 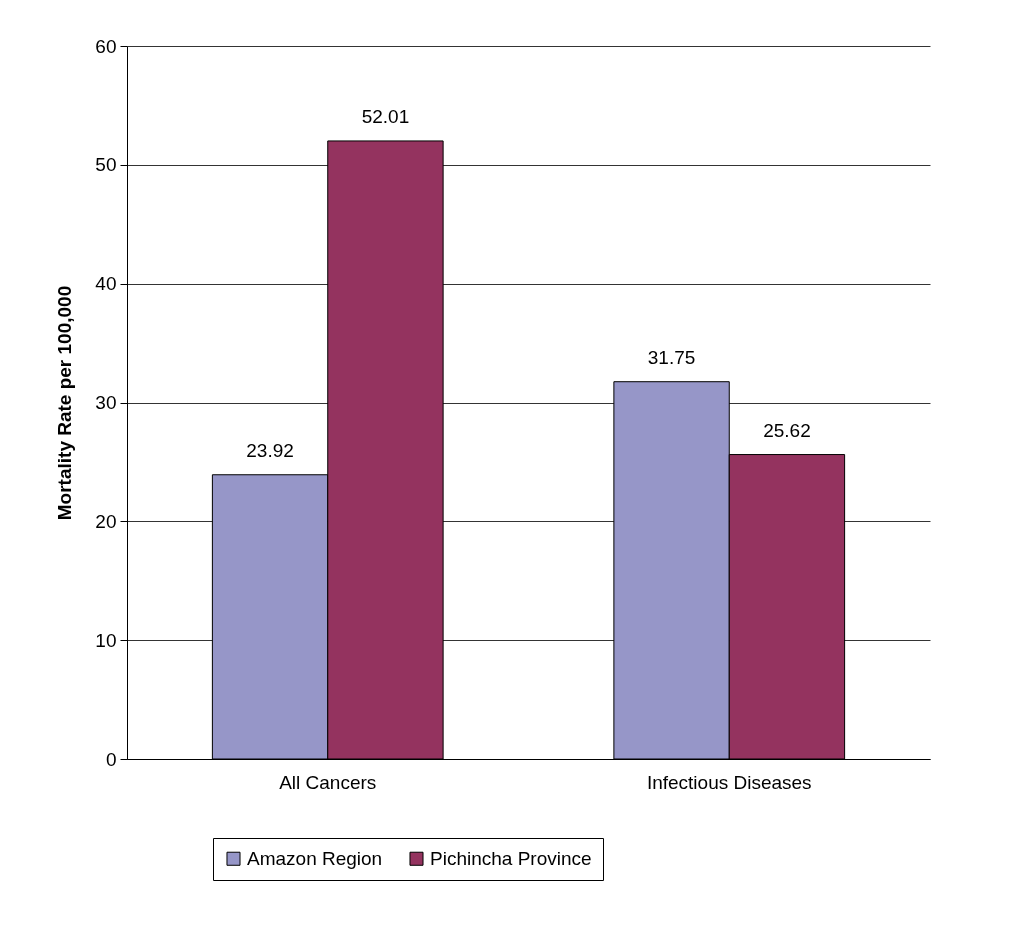 What do you see at coordinates (671, 357) in the screenshot?
I see `data-label: 31.75` at bounding box center [671, 357].